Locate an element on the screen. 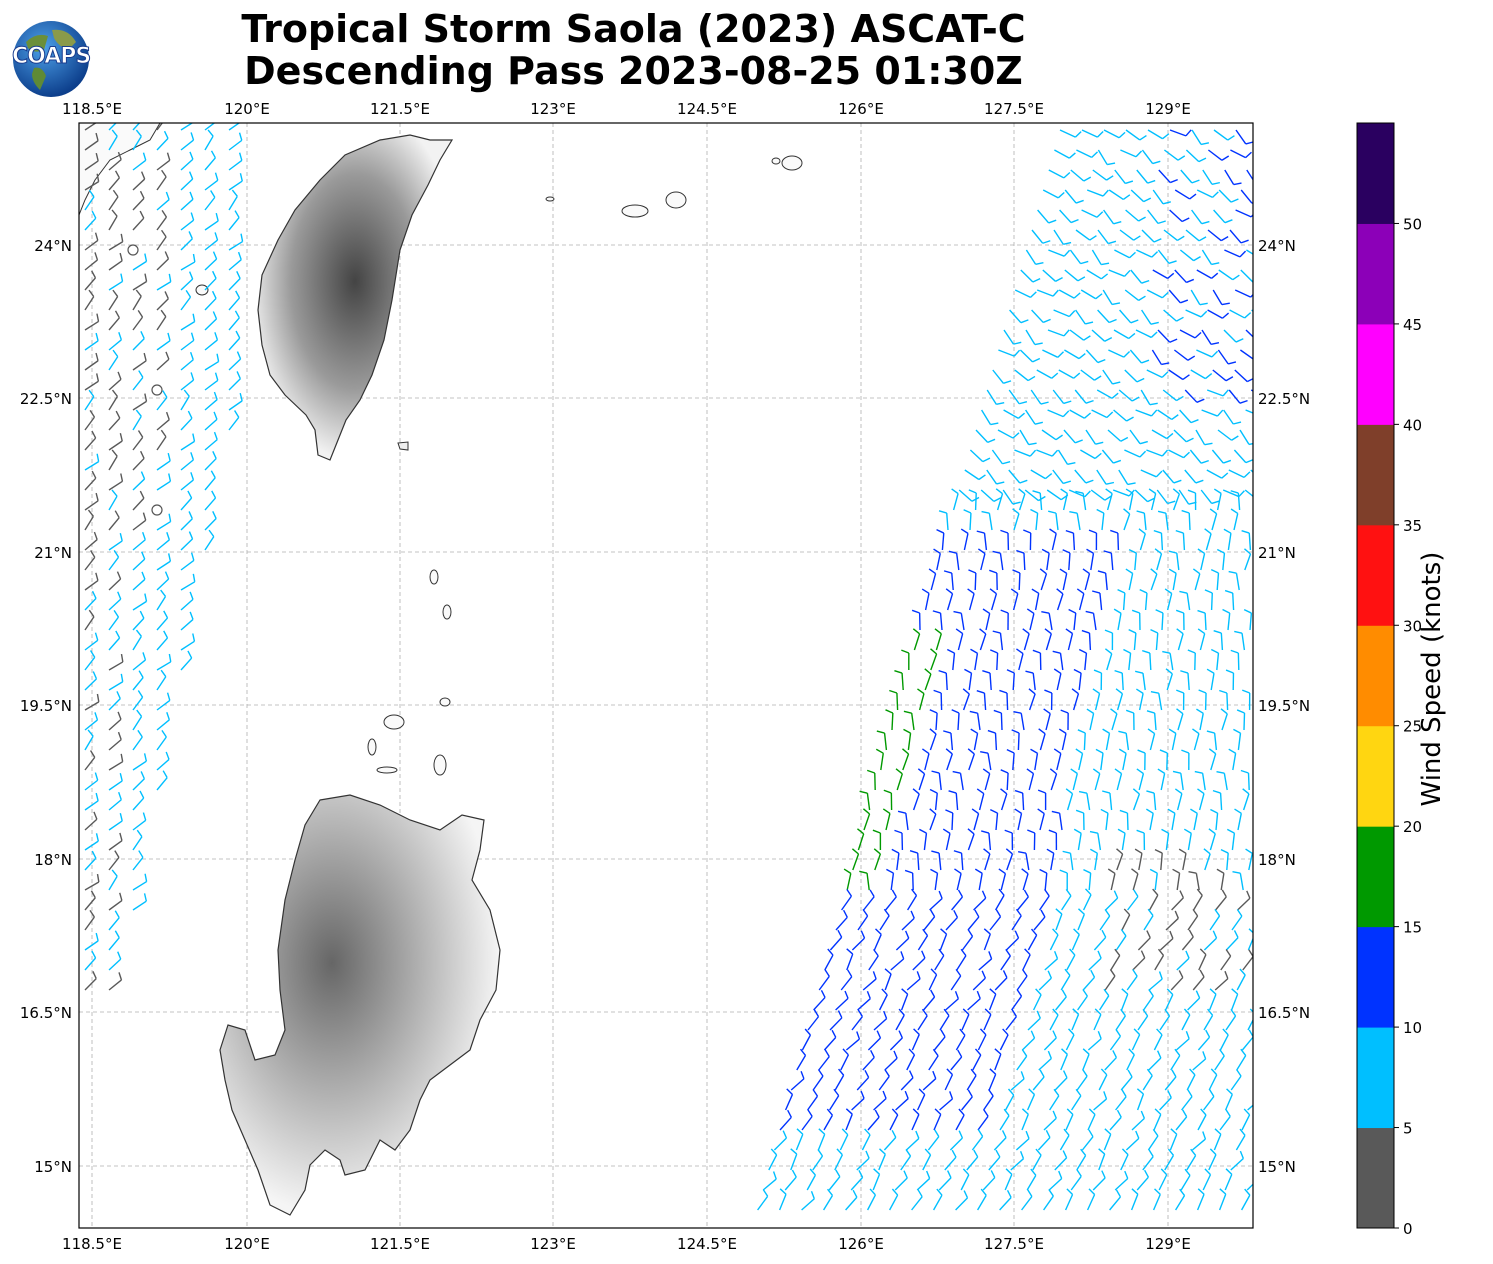 The width and height of the screenshot is (1493, 1264). lat-tick-label: 24°N is located at coordinates (1277, 246).